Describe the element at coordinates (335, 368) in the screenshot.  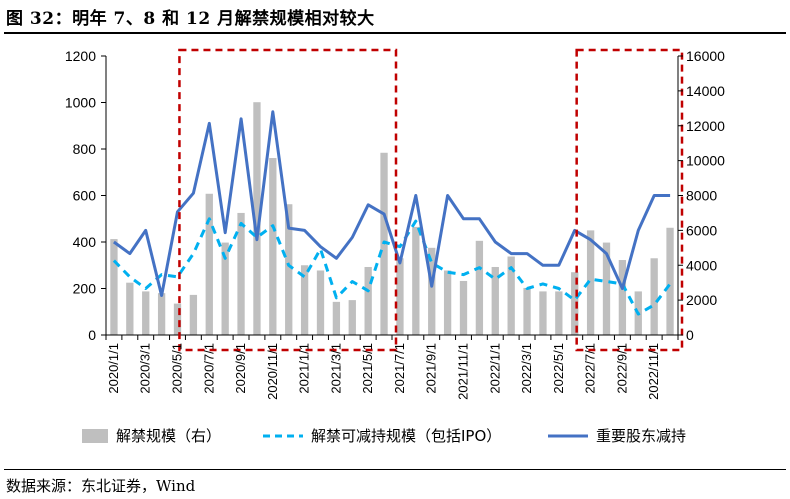
I see `x-tick-label: 2021/3/1` at that location.